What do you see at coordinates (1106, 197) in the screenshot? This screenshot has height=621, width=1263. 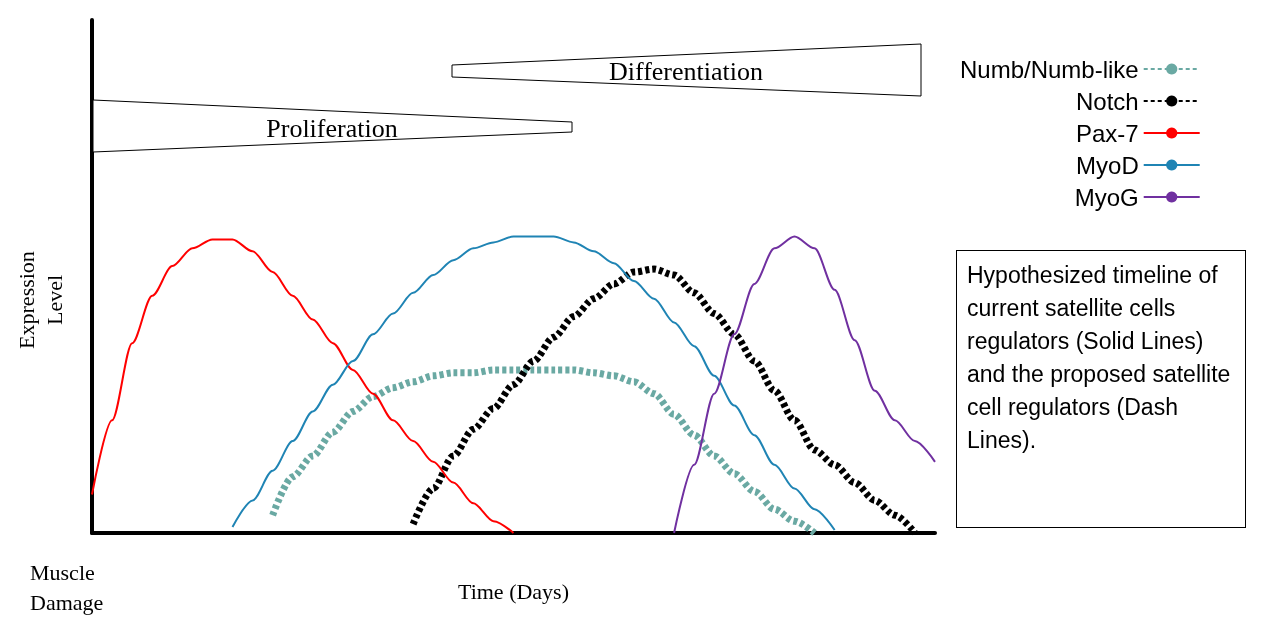 I see `legend-label: MyoG` at bounding box center [1106, 197].